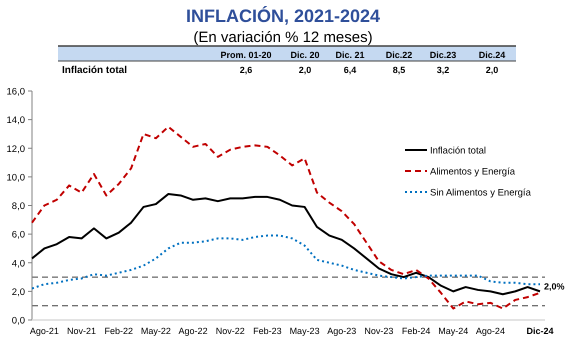 Image resolution: width=567 pixels, height=344 pixels. I want to click on text: Prom. 01-20, so click(246, 55).